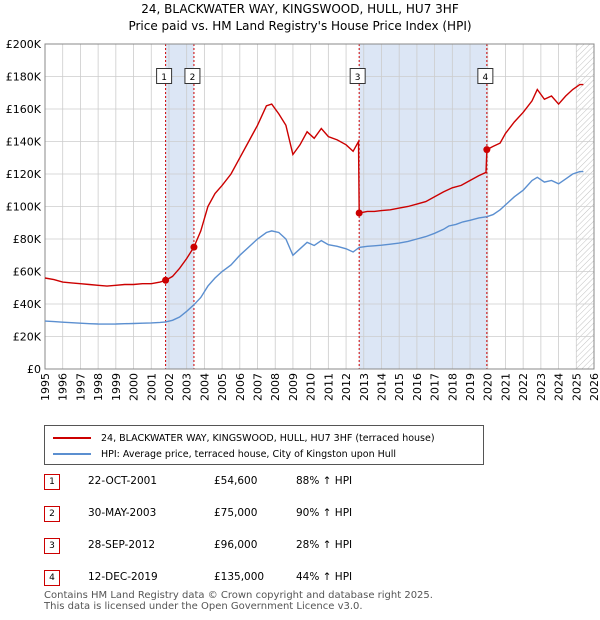 The image size is (600, 620). I want to click on x-tick-label: 1995, so click(45, 387).